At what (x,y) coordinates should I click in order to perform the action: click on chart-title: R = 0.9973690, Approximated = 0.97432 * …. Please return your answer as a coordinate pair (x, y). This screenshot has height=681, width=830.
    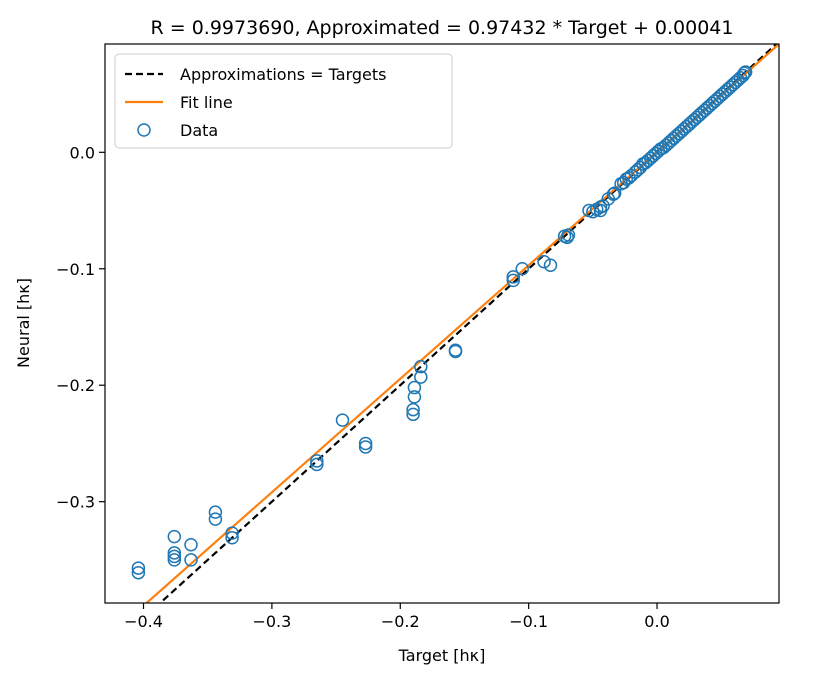
    Looking at the image, I should click on (442, 28).